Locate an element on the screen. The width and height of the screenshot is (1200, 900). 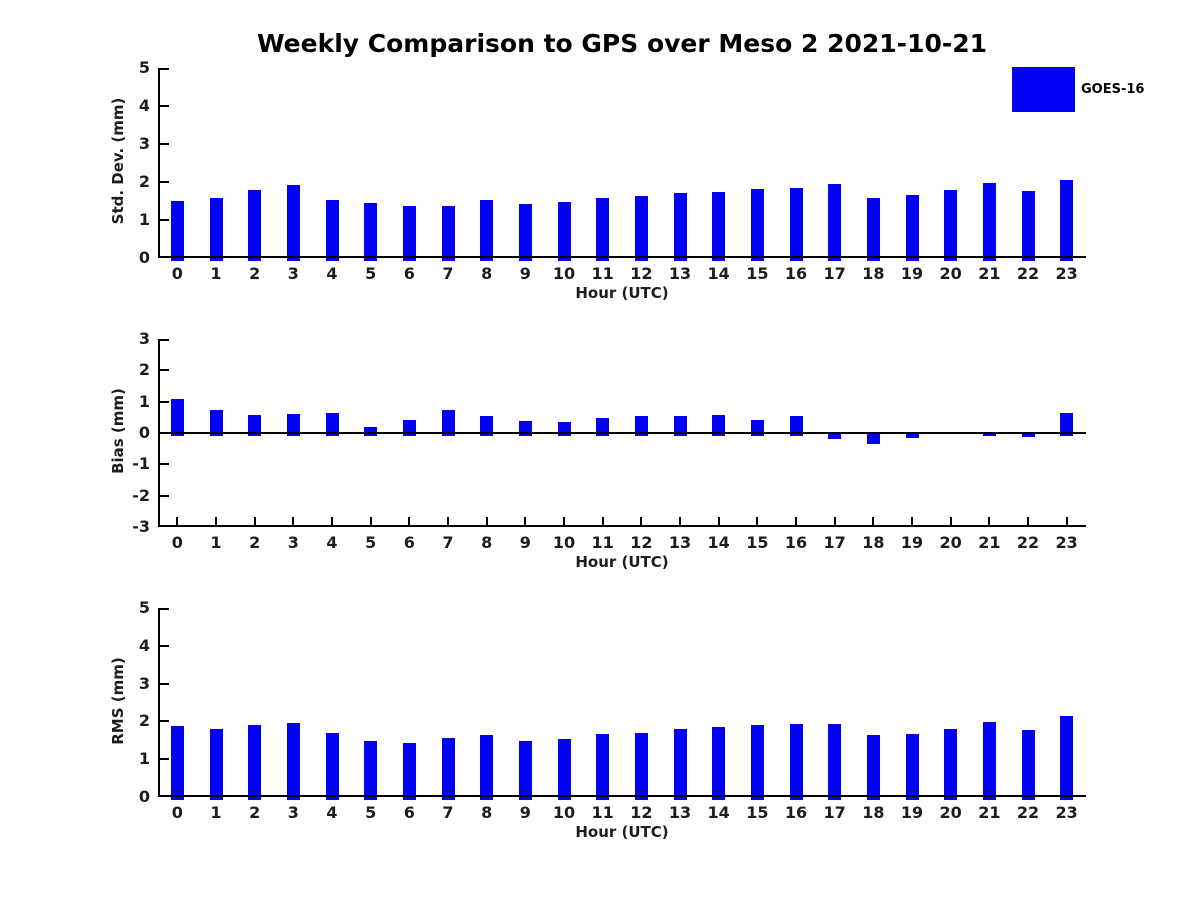
x-tick-label: 22 is located at coordinates (1028, 273).